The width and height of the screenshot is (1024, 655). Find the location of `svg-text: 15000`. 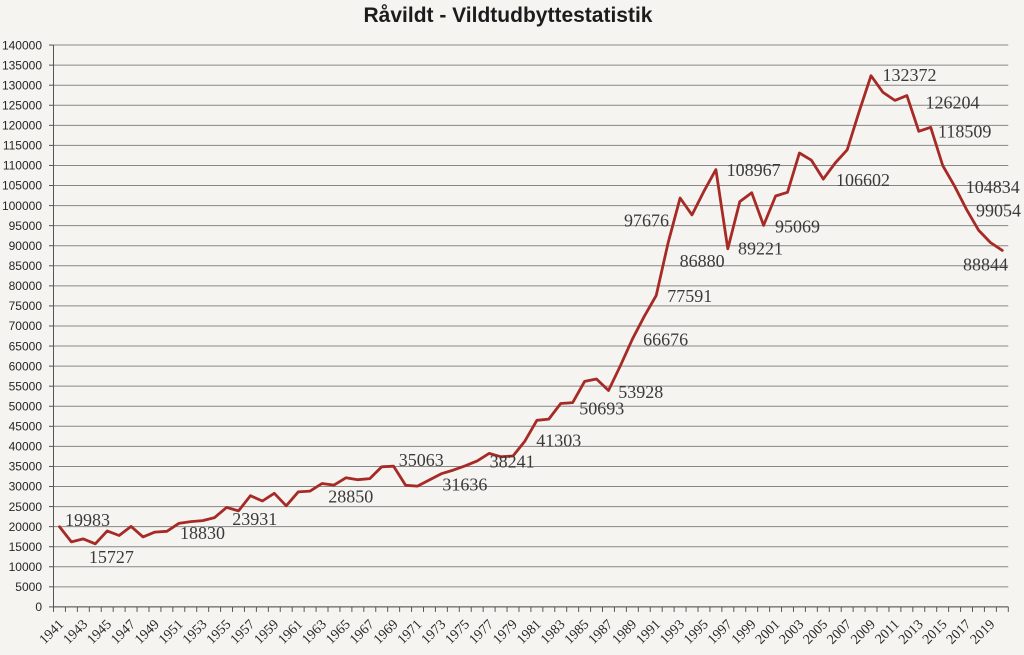

svg-text: 15000 is located at coordinates (26, 547).